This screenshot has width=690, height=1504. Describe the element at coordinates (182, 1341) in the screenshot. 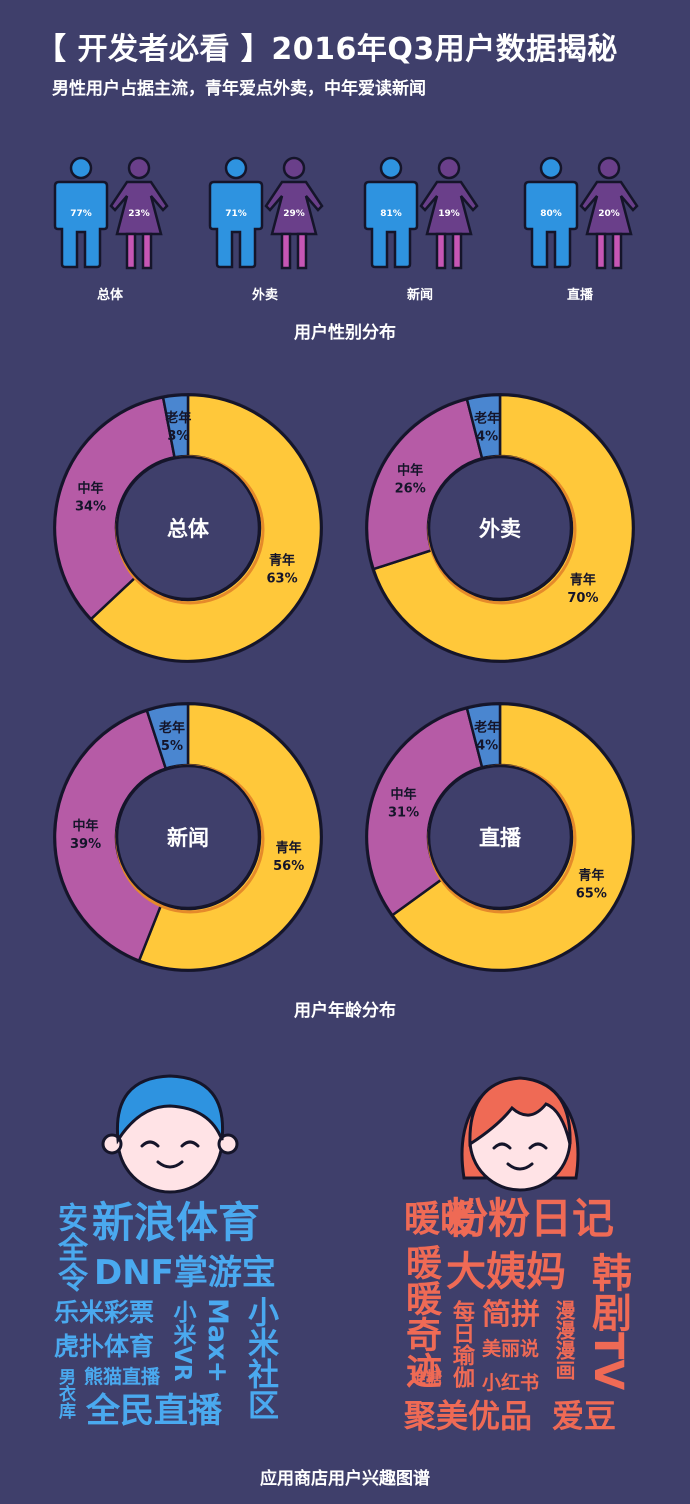

I see `word-xiaomivr: 小米VR` at that location.